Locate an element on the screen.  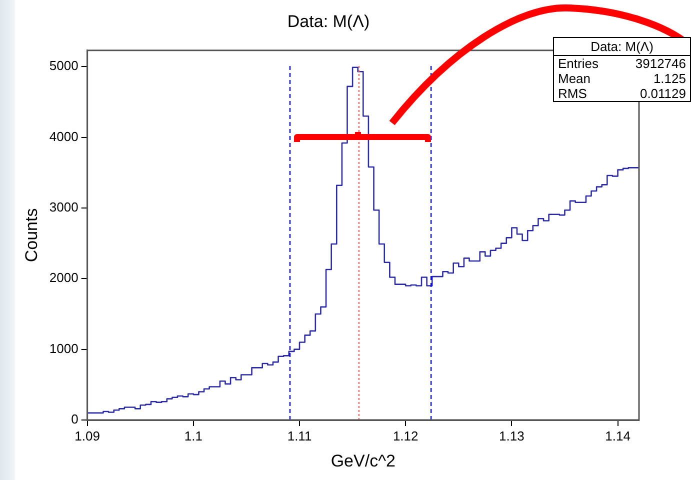
x-tick-label: 1.13 is located at coordinates (511, 436).